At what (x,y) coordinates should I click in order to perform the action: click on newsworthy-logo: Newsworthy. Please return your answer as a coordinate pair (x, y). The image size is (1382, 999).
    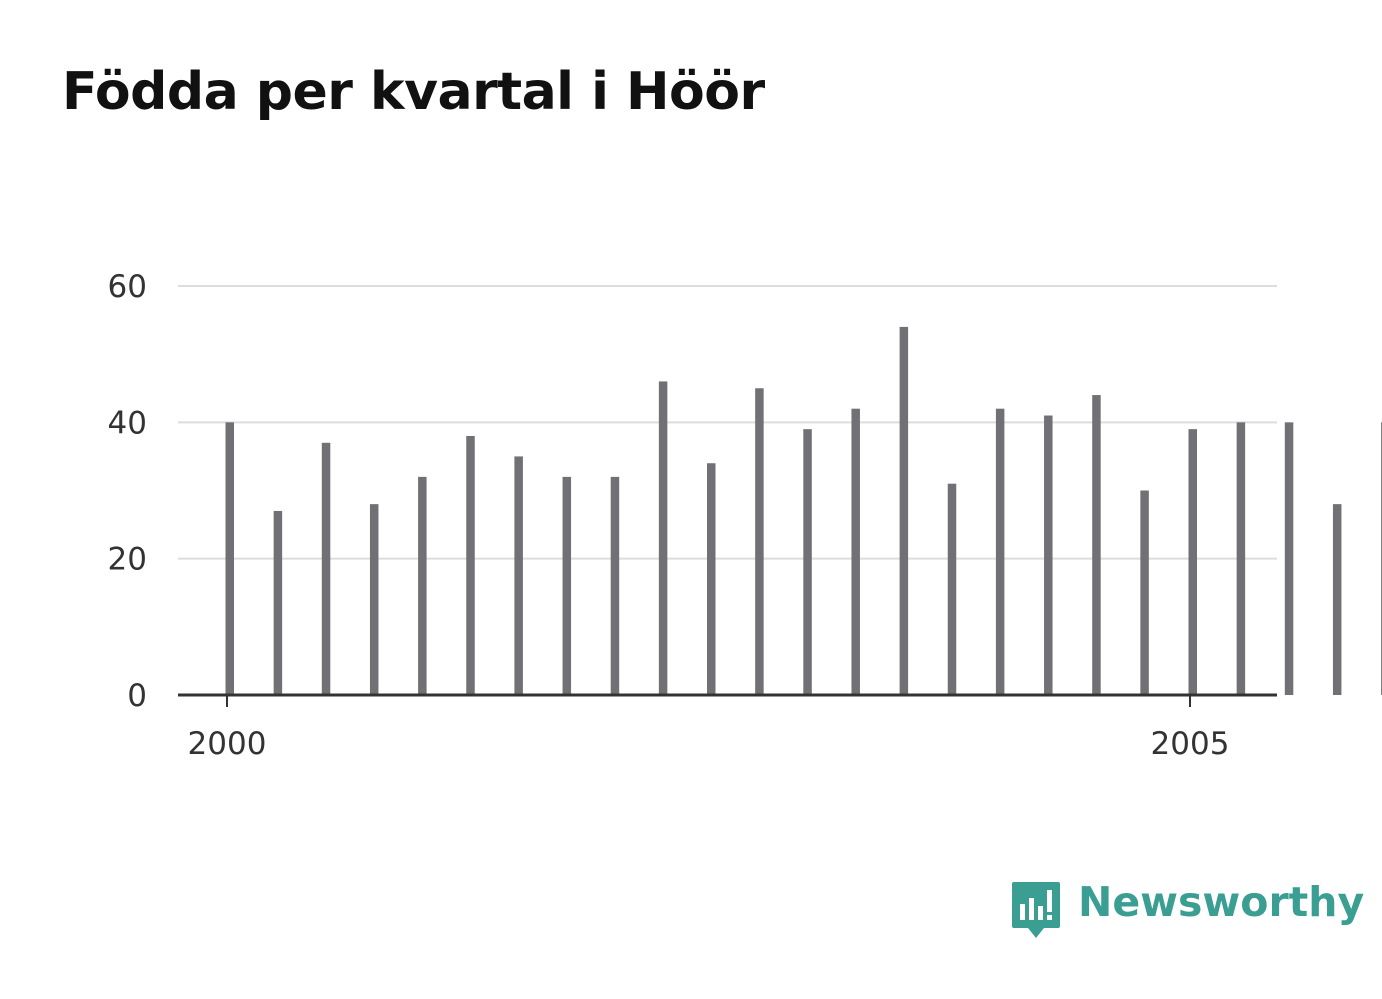
    Looking at the image, I should click on (1187, 910).